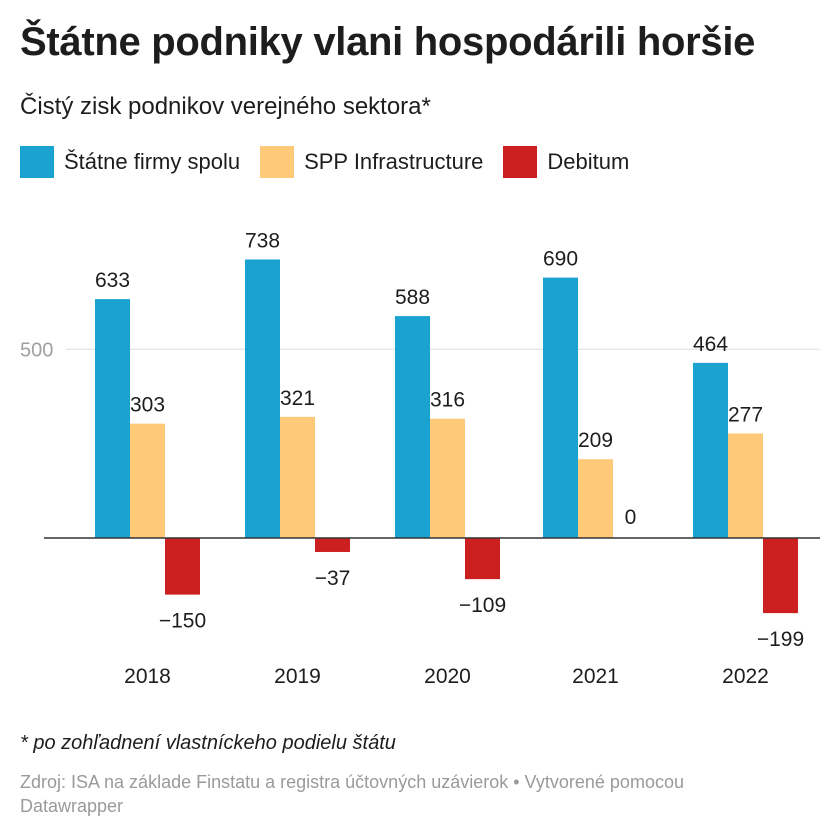  What do you see at coordinates (262, 240) in the screenshot?
I see `data-label: 738` at bounding box center [262, 240].